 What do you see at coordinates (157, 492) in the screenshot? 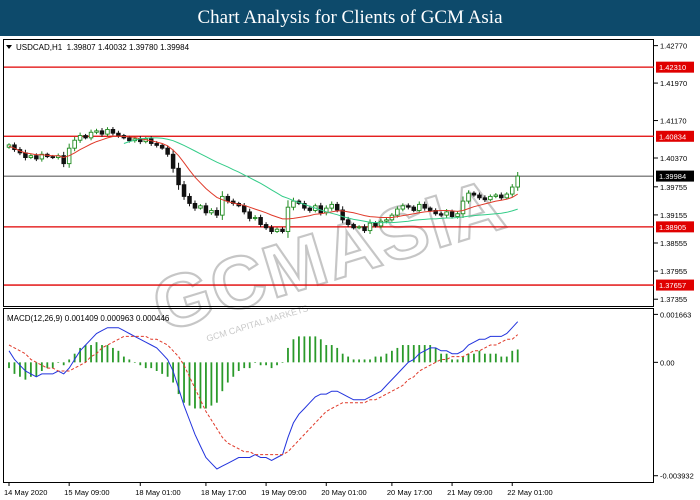
I see `time-tick-label-2: 18 May 01:00` at bounding box center [157, 492].